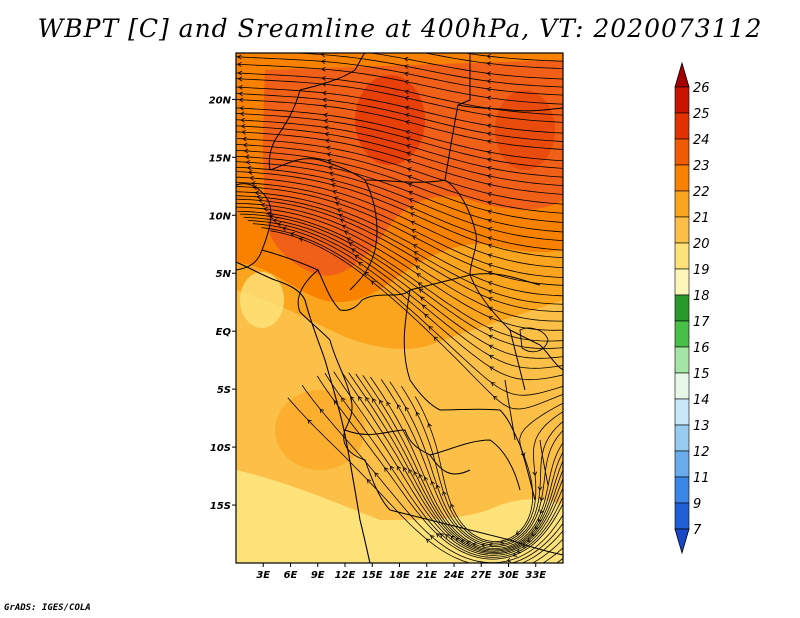 This screenshot has height=618, width=800. I want to click on colorbar-label: 18, so click(701, 296).